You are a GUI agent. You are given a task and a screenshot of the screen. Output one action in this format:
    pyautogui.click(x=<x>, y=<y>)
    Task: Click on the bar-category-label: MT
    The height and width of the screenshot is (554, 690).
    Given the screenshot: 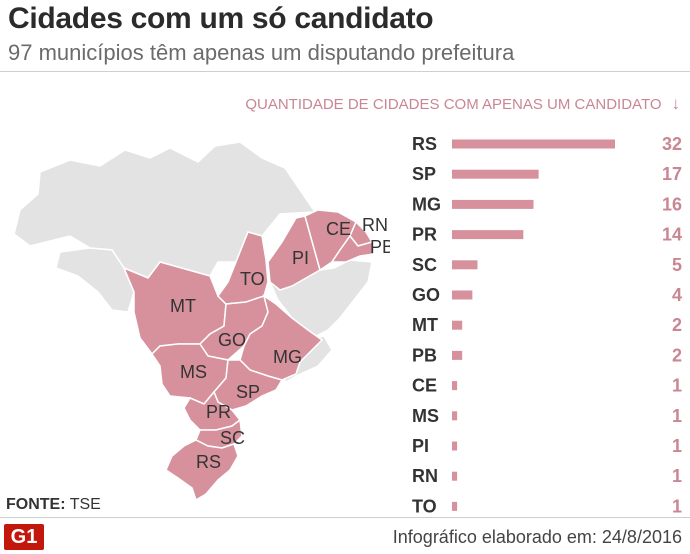 What is the action you would take?
    pyautogui.click(x=425, y=325)
    